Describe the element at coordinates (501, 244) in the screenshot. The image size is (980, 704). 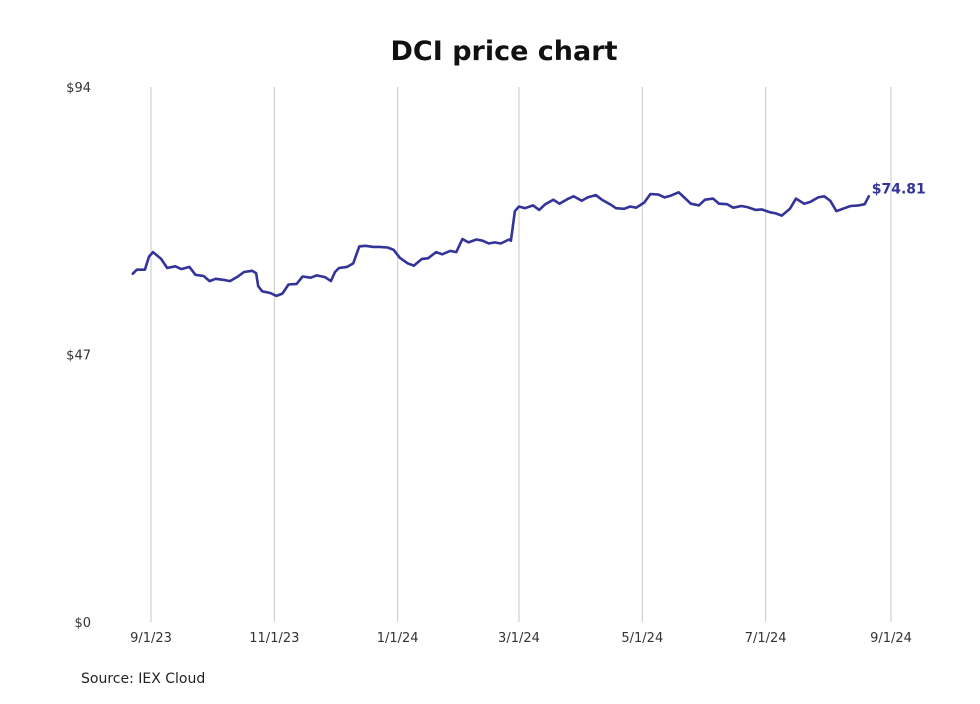
I see `price-series-line` at that location.